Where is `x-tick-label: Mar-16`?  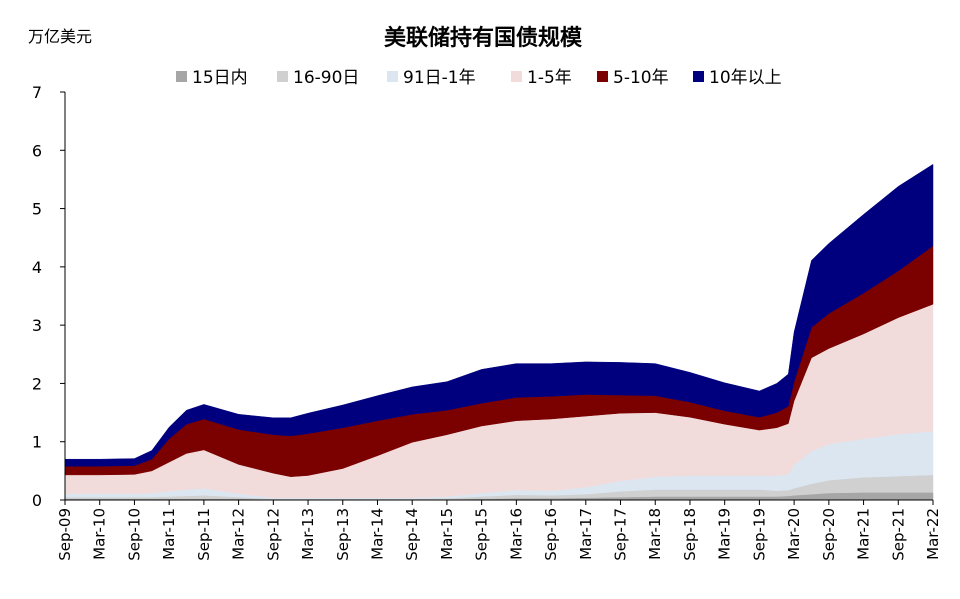 x-tick-label: Mar-16 is located at coordinates (516, 534).